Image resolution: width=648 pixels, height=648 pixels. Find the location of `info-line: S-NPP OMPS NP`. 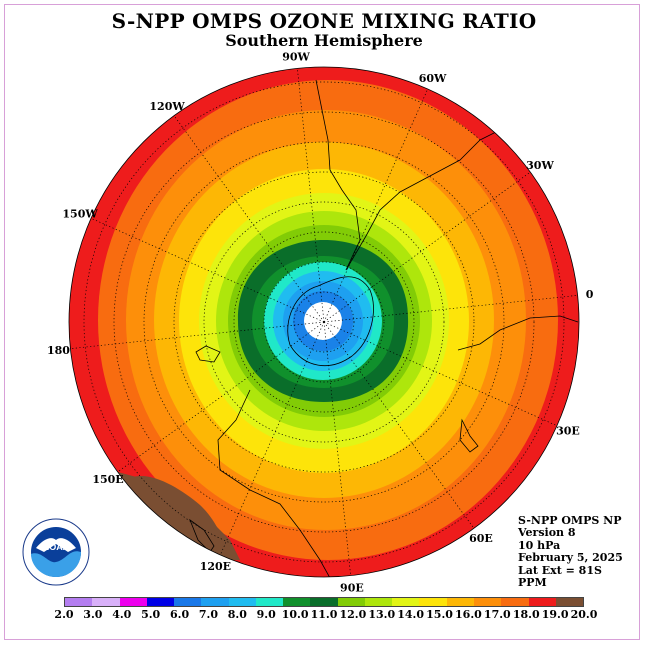

info-line: S-NPP OMPS NP is located at coordinates (570, 520).